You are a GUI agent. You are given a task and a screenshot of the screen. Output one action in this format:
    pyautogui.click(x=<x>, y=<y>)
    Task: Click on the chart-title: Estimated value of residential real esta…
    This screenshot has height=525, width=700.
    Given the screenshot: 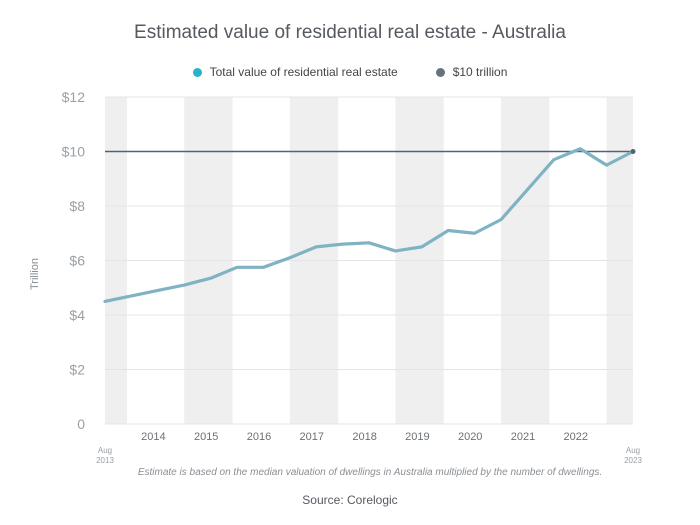 What is the action you would take?
    pyautogui.click(x=350, y=32)
    